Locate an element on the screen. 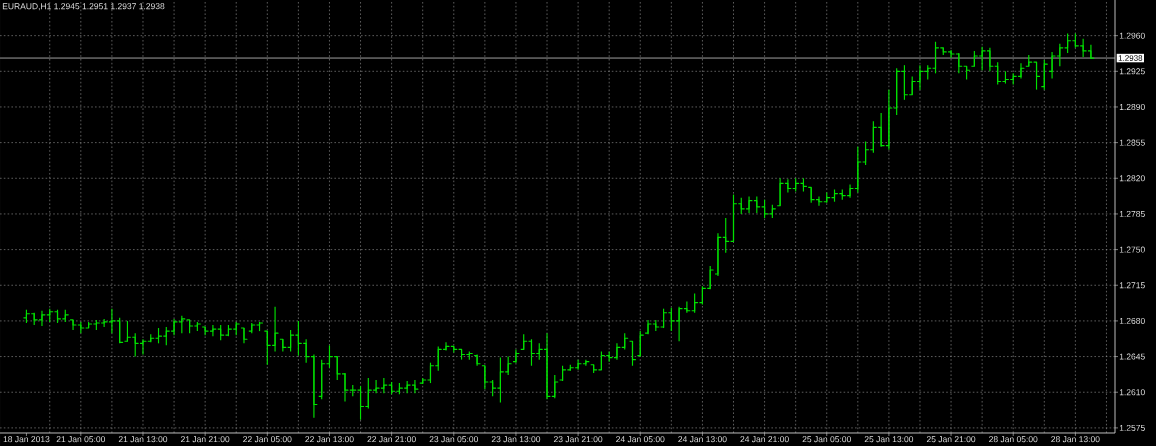 The width and height of the screenshot is (1156, 446). x-tick-label: 22 Jan 05:00 is located at coordinates (267, 439).